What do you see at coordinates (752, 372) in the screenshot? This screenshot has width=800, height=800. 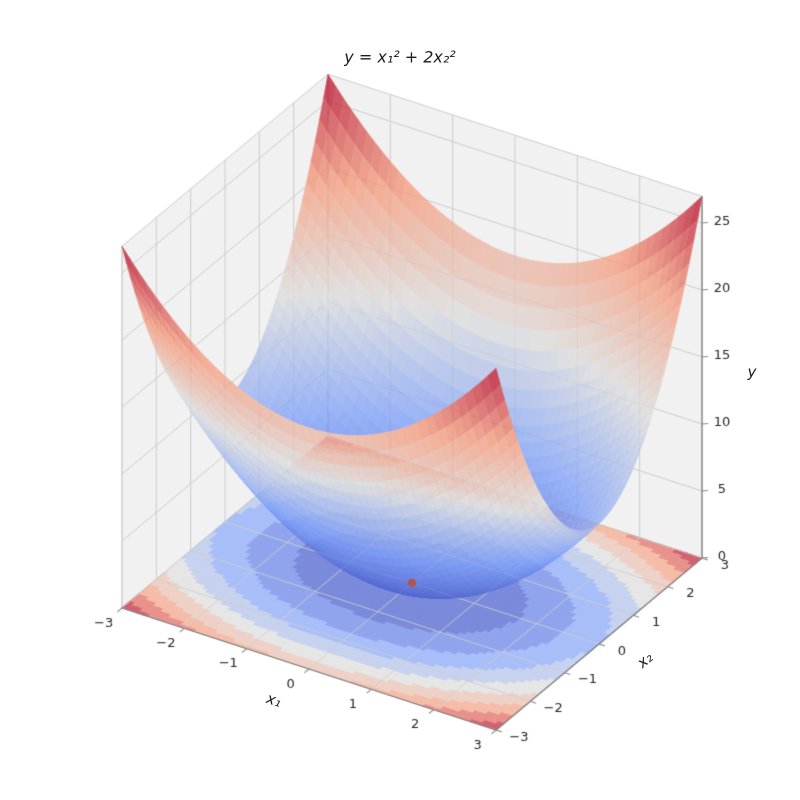 I see `y-axis-label: y` at bounding box center [752, 372].